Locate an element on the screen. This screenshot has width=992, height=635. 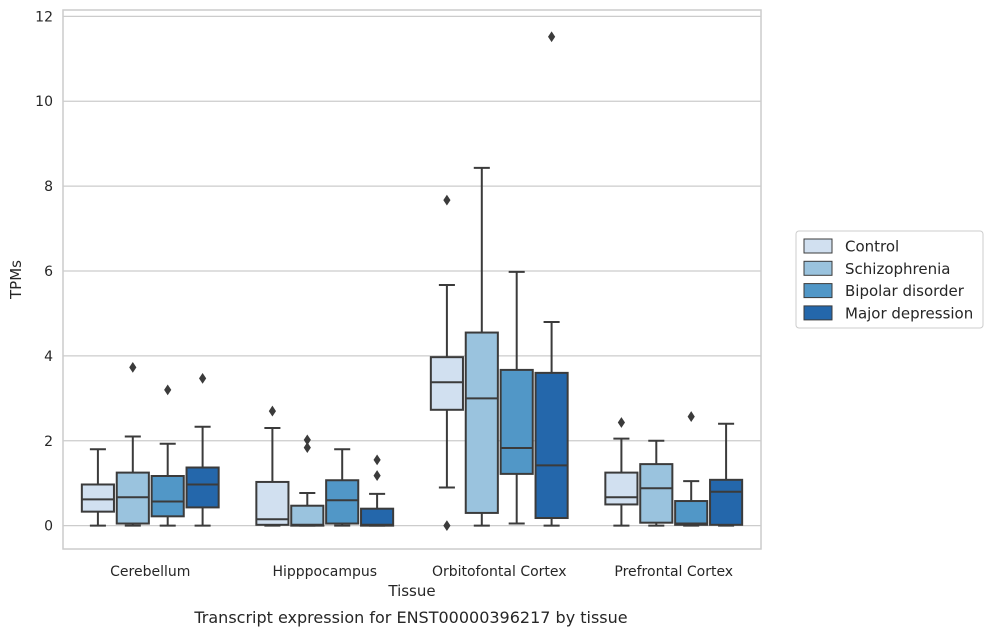
y-tick-label: 6 is located at coordinates (48, 272).